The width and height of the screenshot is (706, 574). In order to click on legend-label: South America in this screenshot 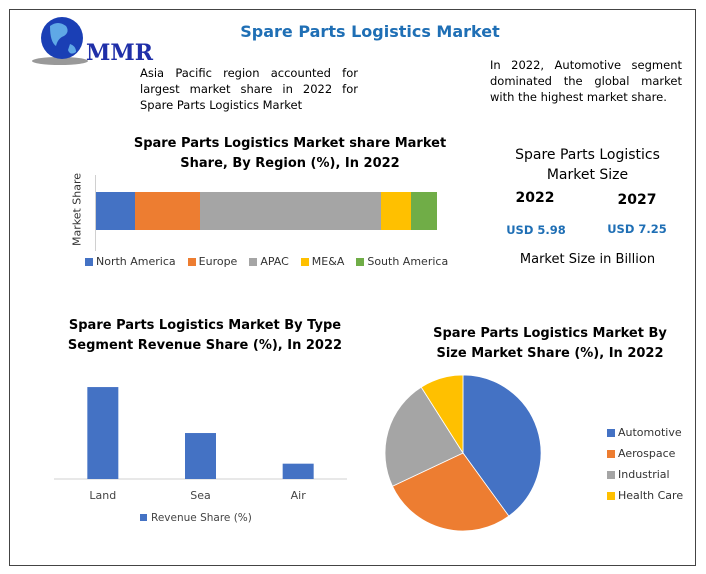, I will do `click(408, 261)`.